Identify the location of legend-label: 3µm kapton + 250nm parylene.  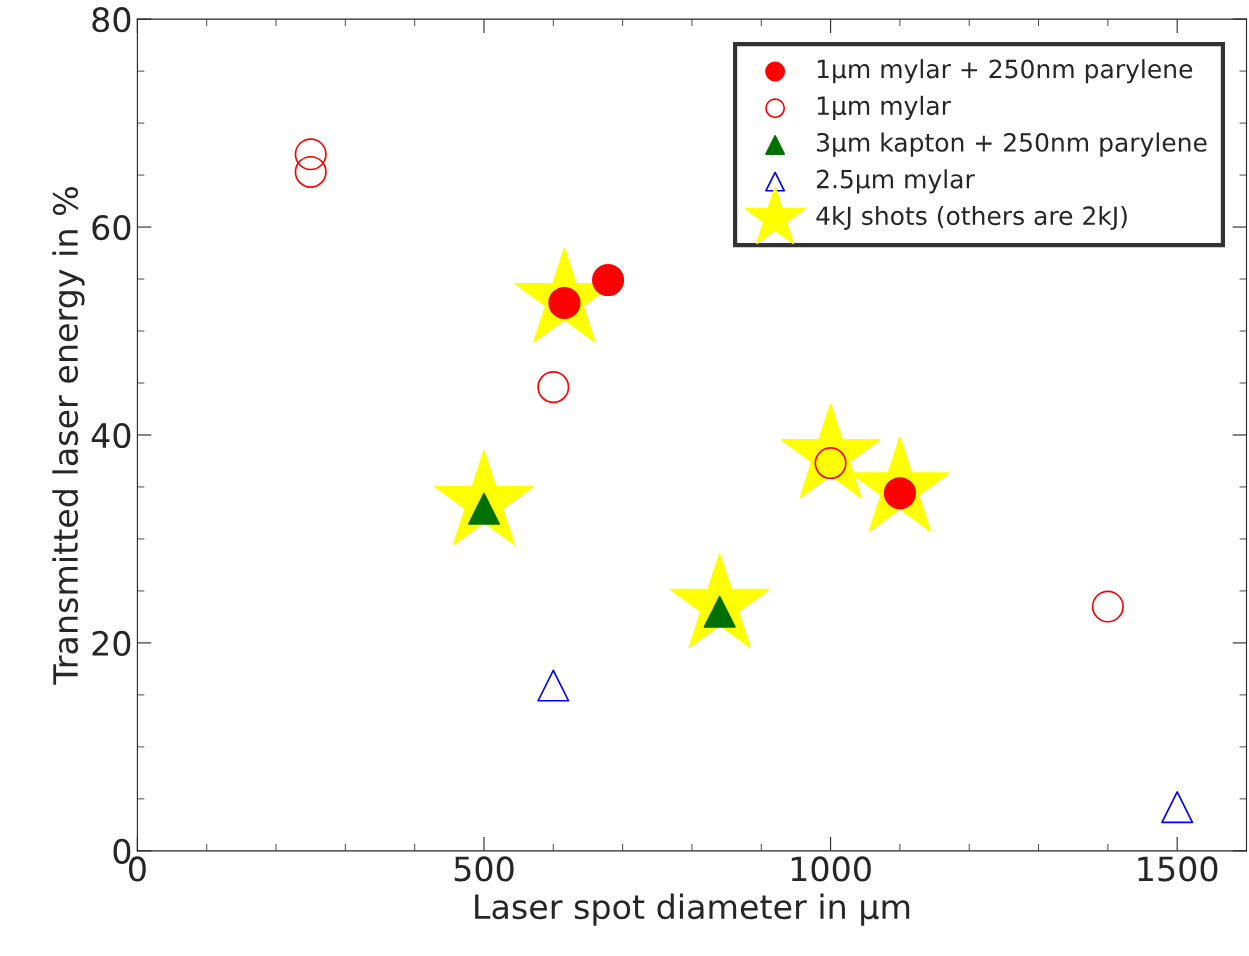
(1012, 144).